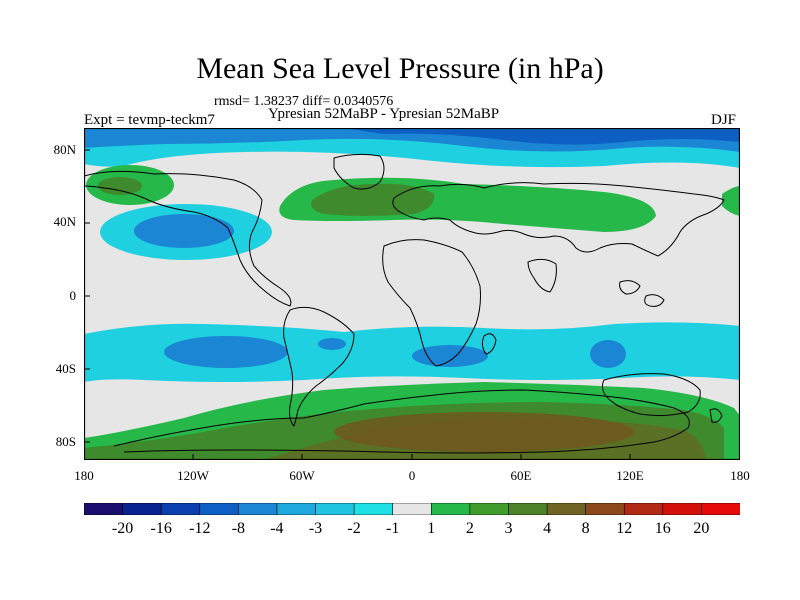  I want to click on indian-ocean-blue-region, so click(608, 354).